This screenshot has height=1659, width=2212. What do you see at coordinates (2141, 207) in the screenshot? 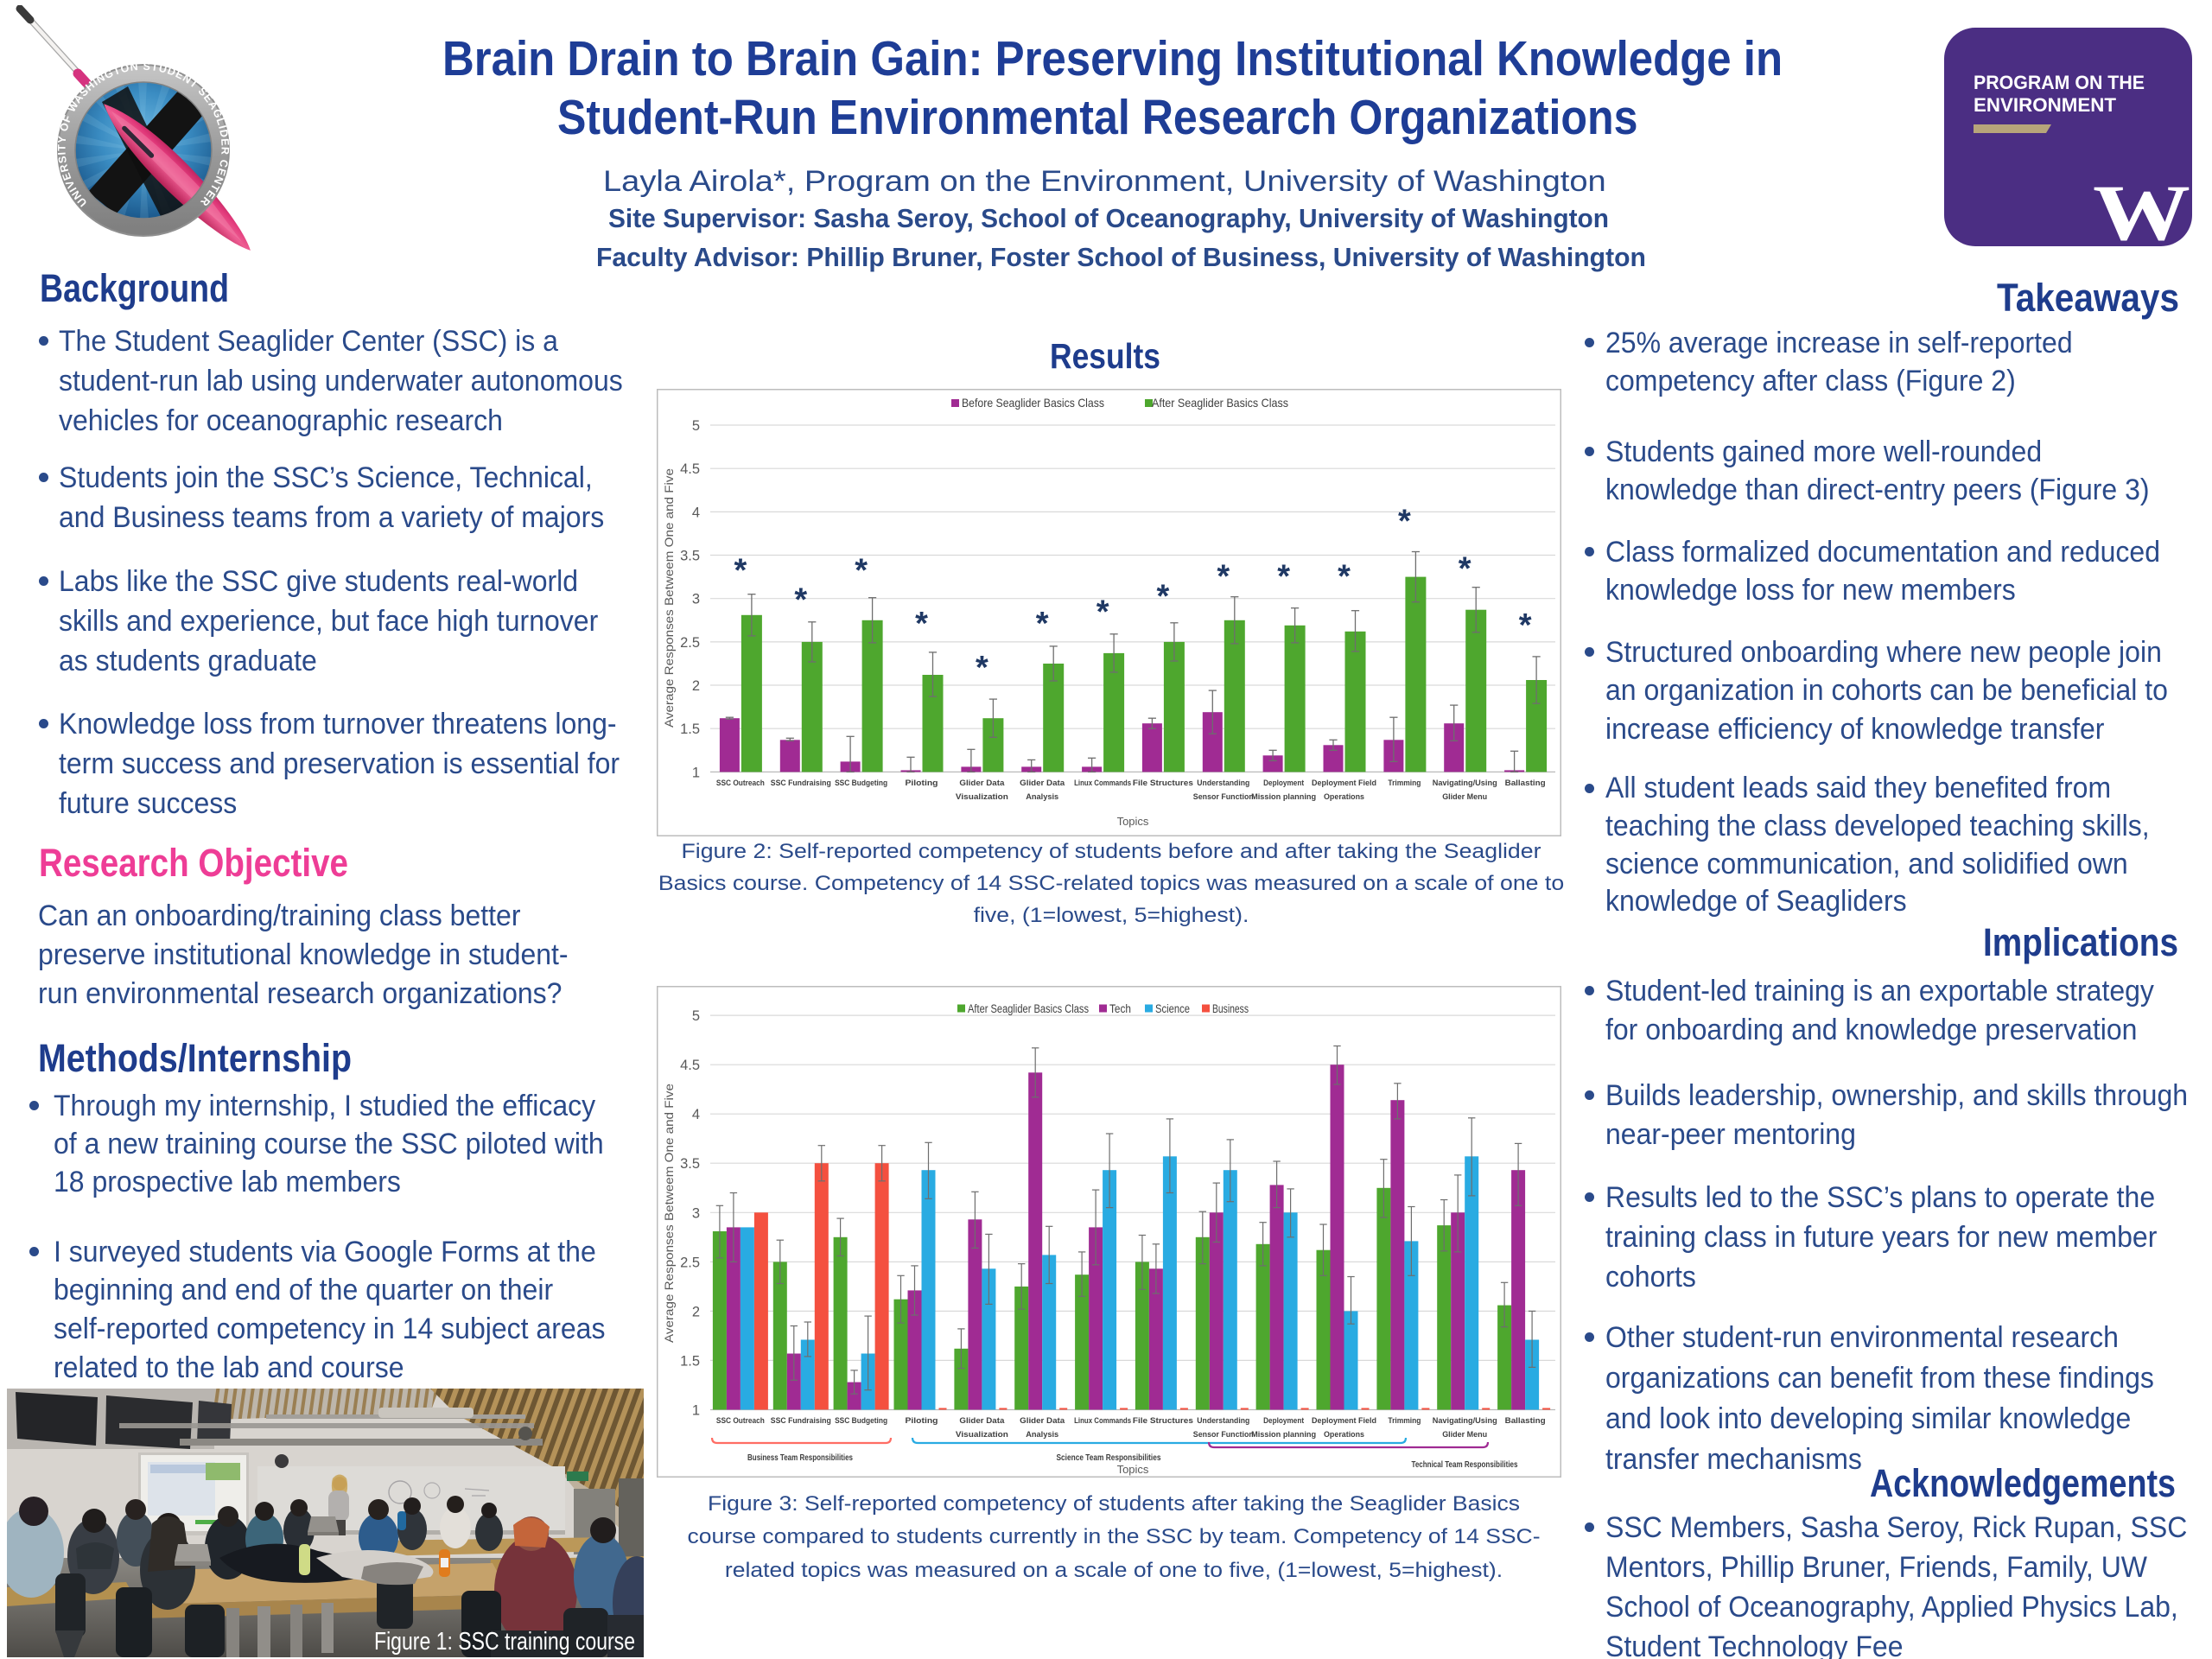
I see `svg-text: W` at bounding box center [2141, 207].